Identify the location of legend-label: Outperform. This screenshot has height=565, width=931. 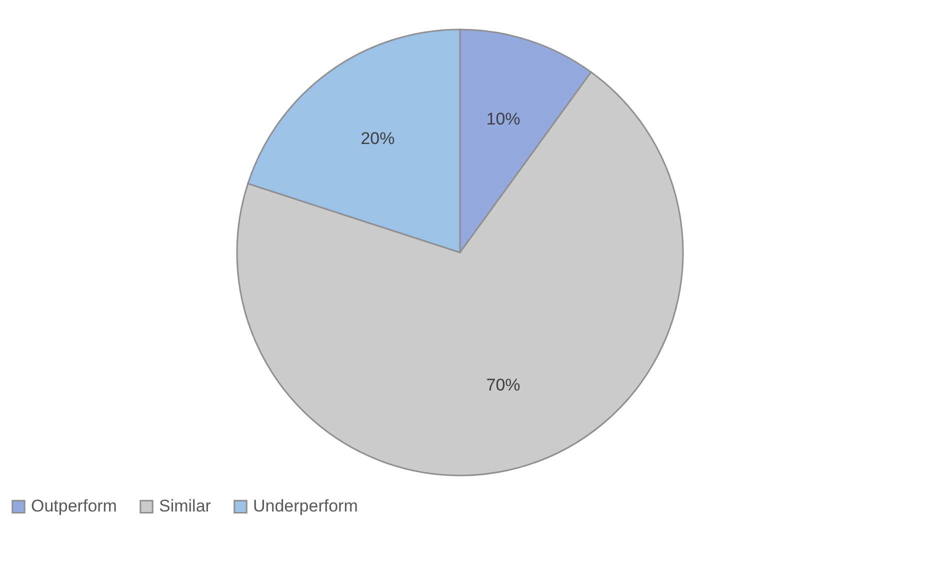
(74, 506).